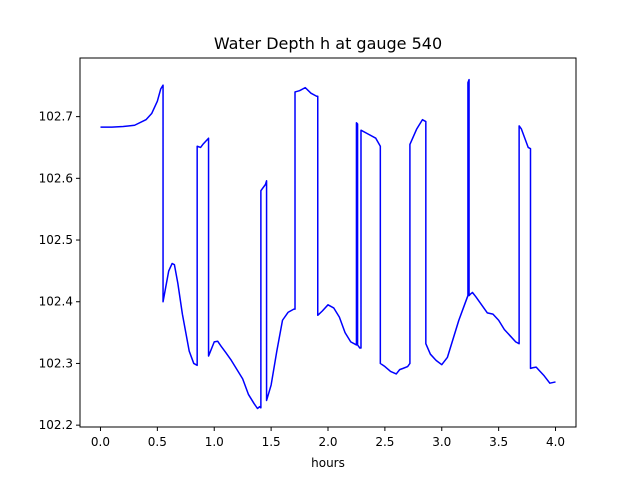 The width and height of the screenshot is (640, 480). Describe the element at coordinates (56, 363) in the screenshot. I see `y-tick-label: 102.3` at that location.